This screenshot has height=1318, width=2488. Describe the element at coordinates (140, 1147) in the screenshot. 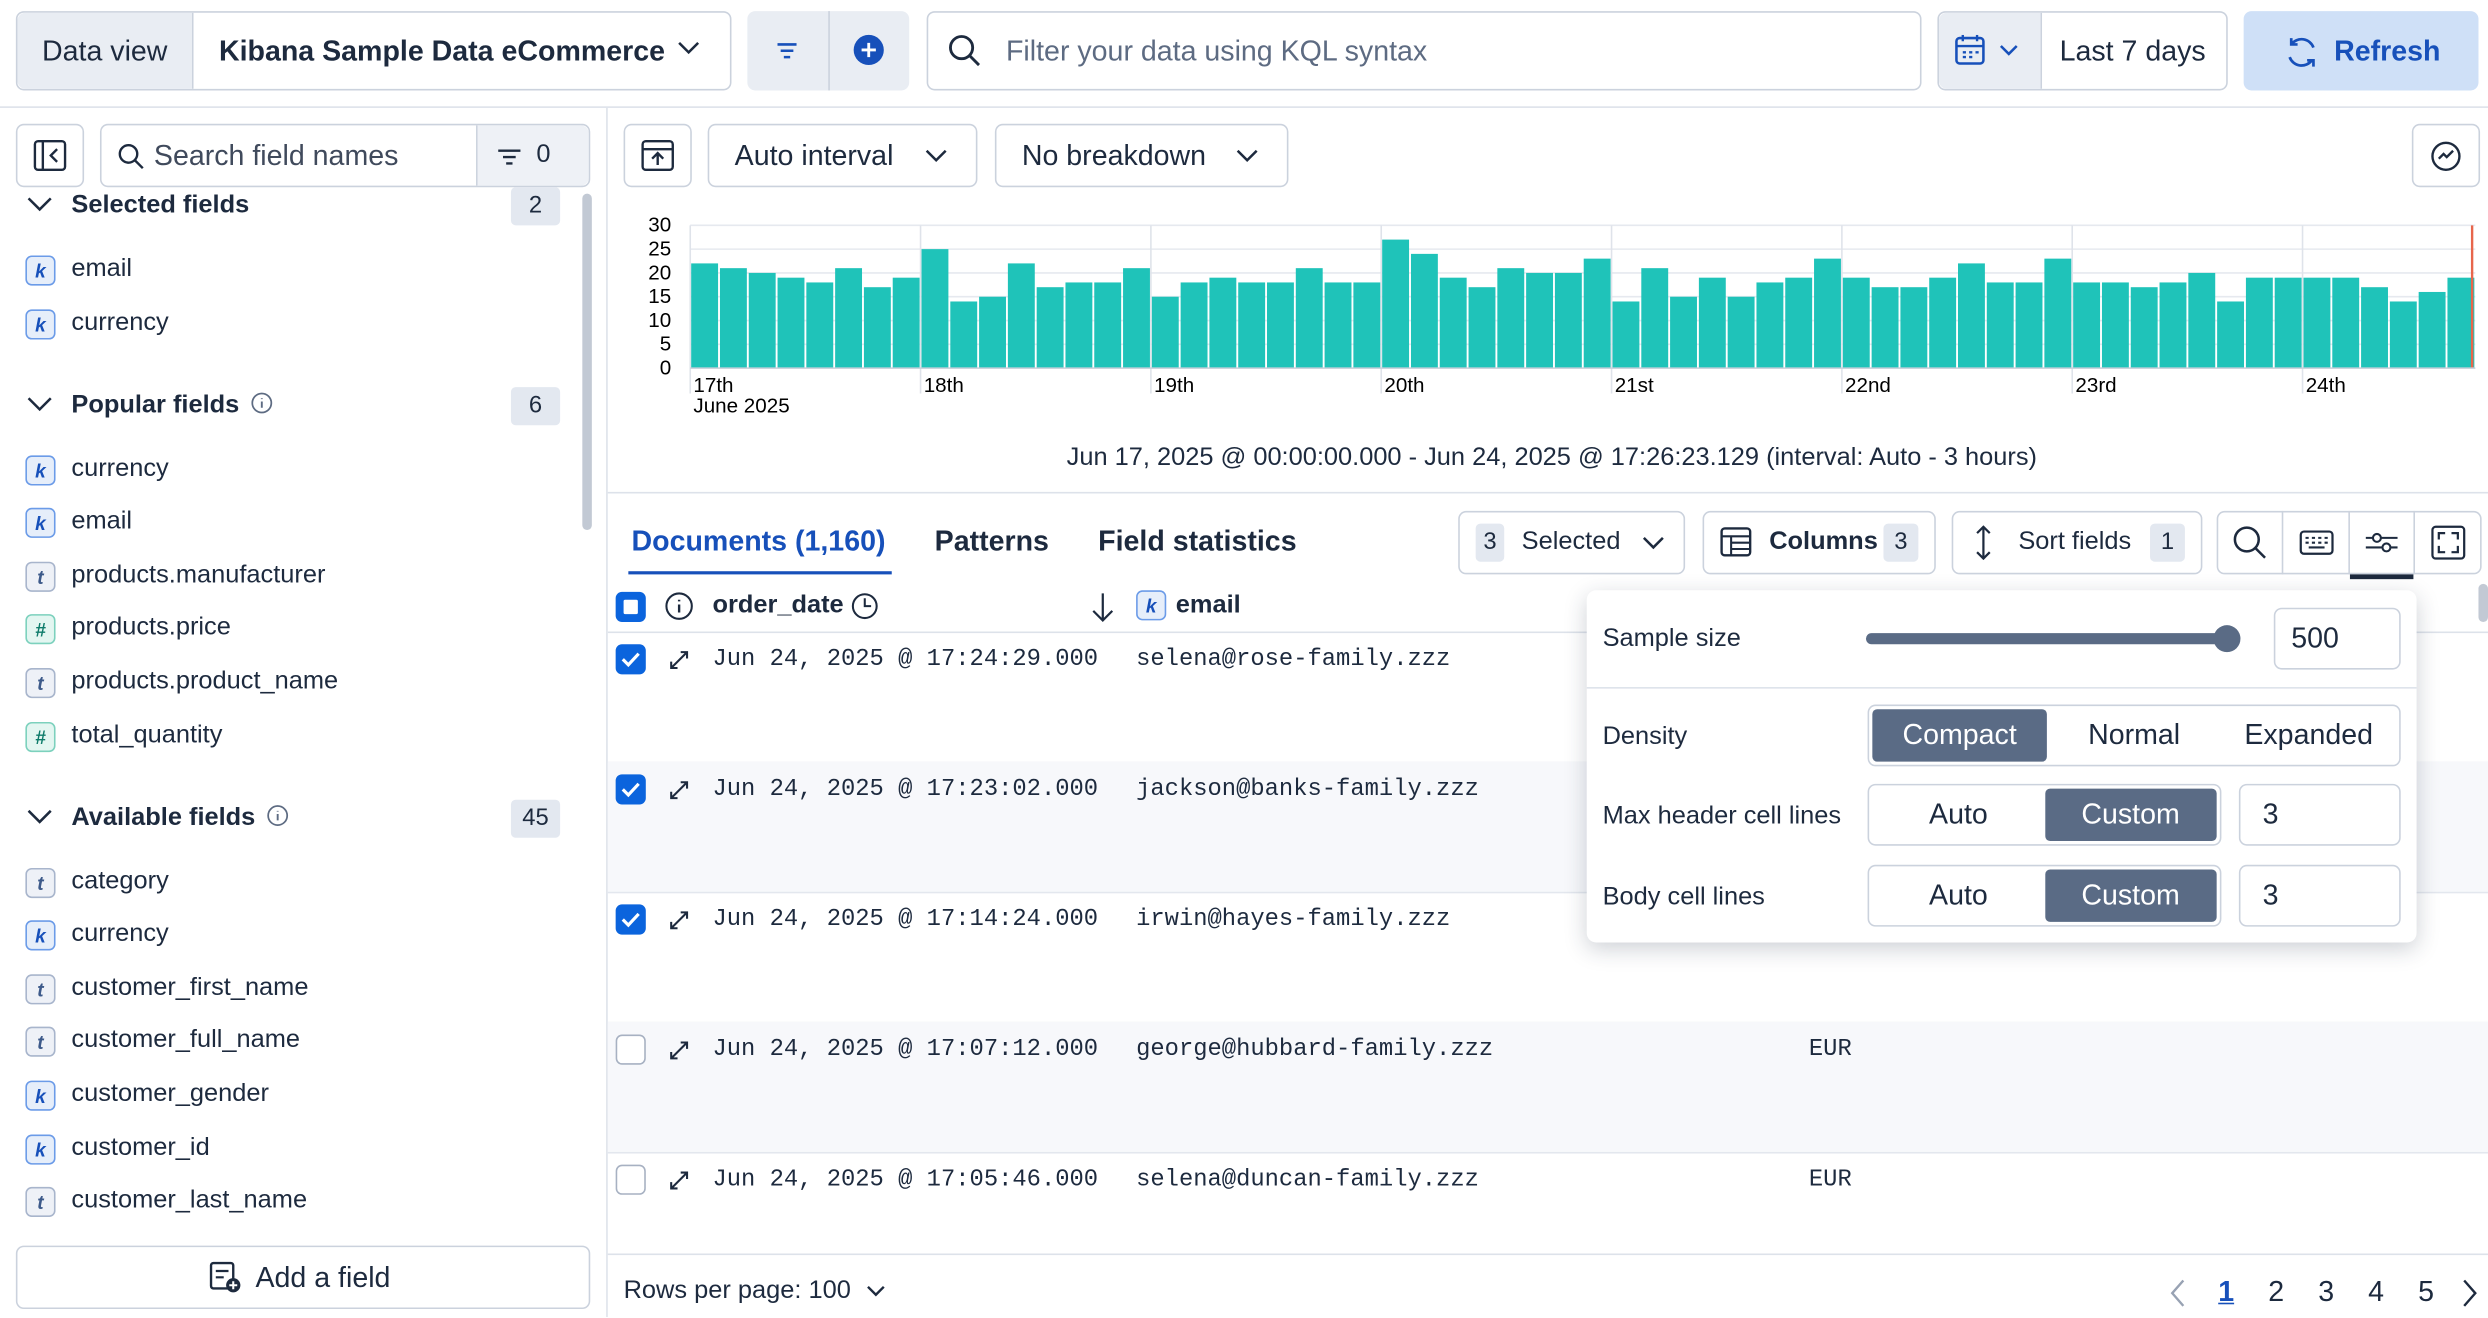

I see `field-name: customer_id` at that location.